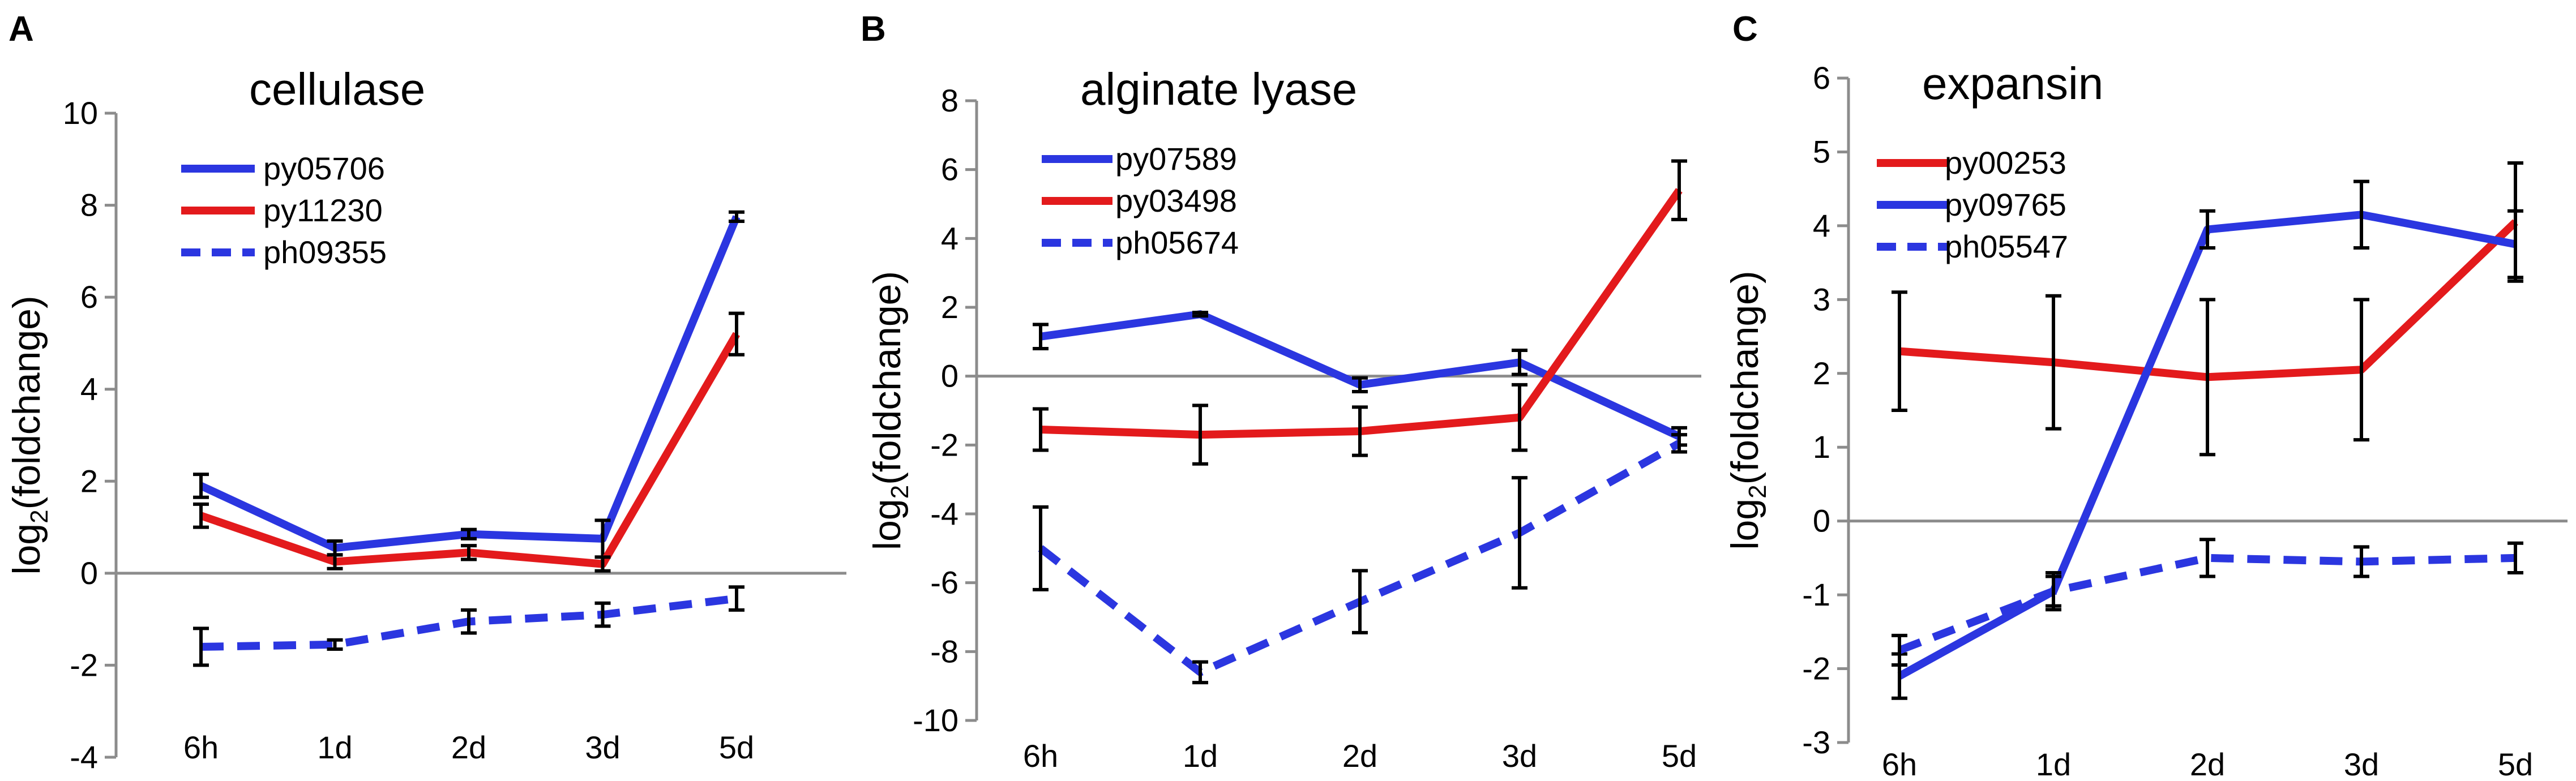 The width and height of the screenshot is (2576, 781). I want to click on legend-item-ph05674: ph05674, so click(1140, 242).